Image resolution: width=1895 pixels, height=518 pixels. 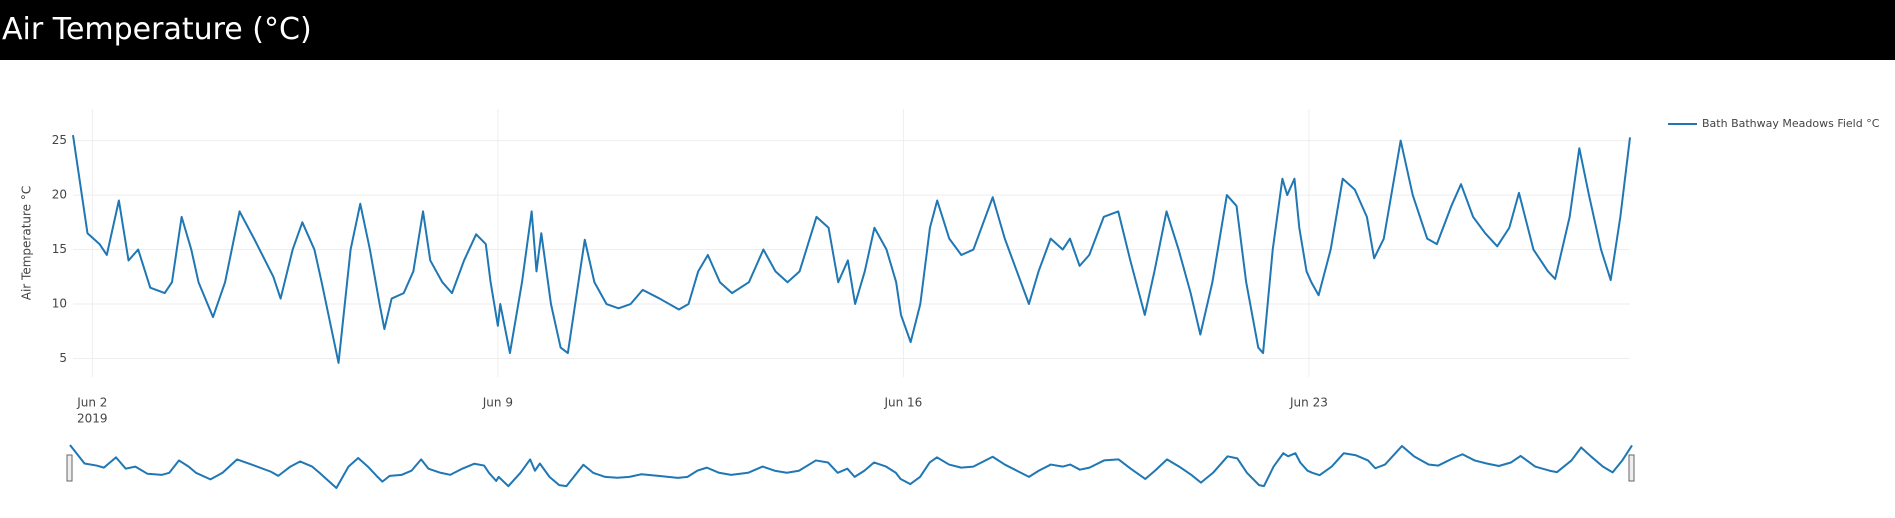 What do you see at coordinates (63, 358) in the screenshot?
I see `y-tick-label: 5` at bounding box center [63, 358].